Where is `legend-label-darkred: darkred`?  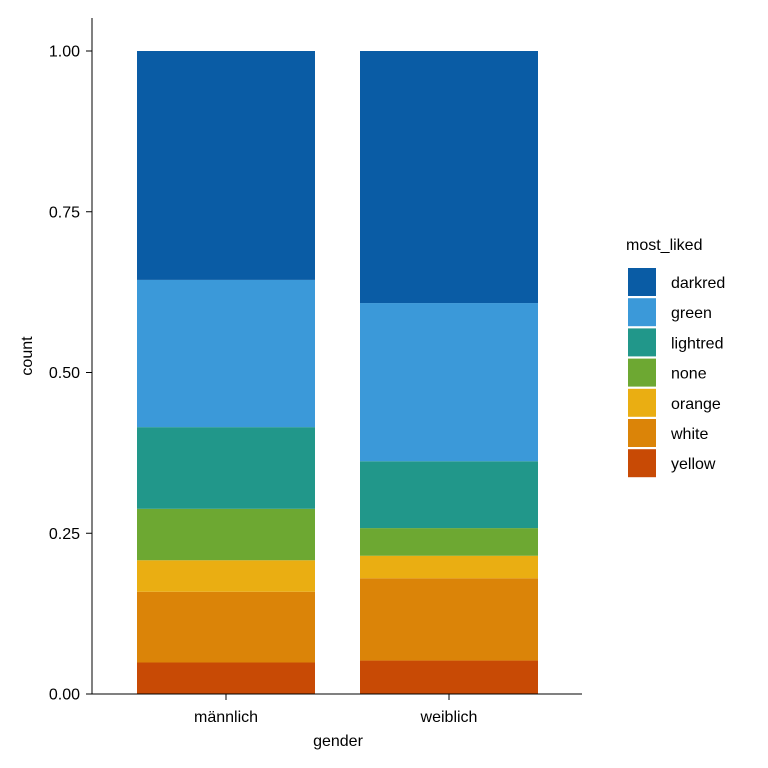 legend-label-darkred: darkred is located at coordinates (698, 283).